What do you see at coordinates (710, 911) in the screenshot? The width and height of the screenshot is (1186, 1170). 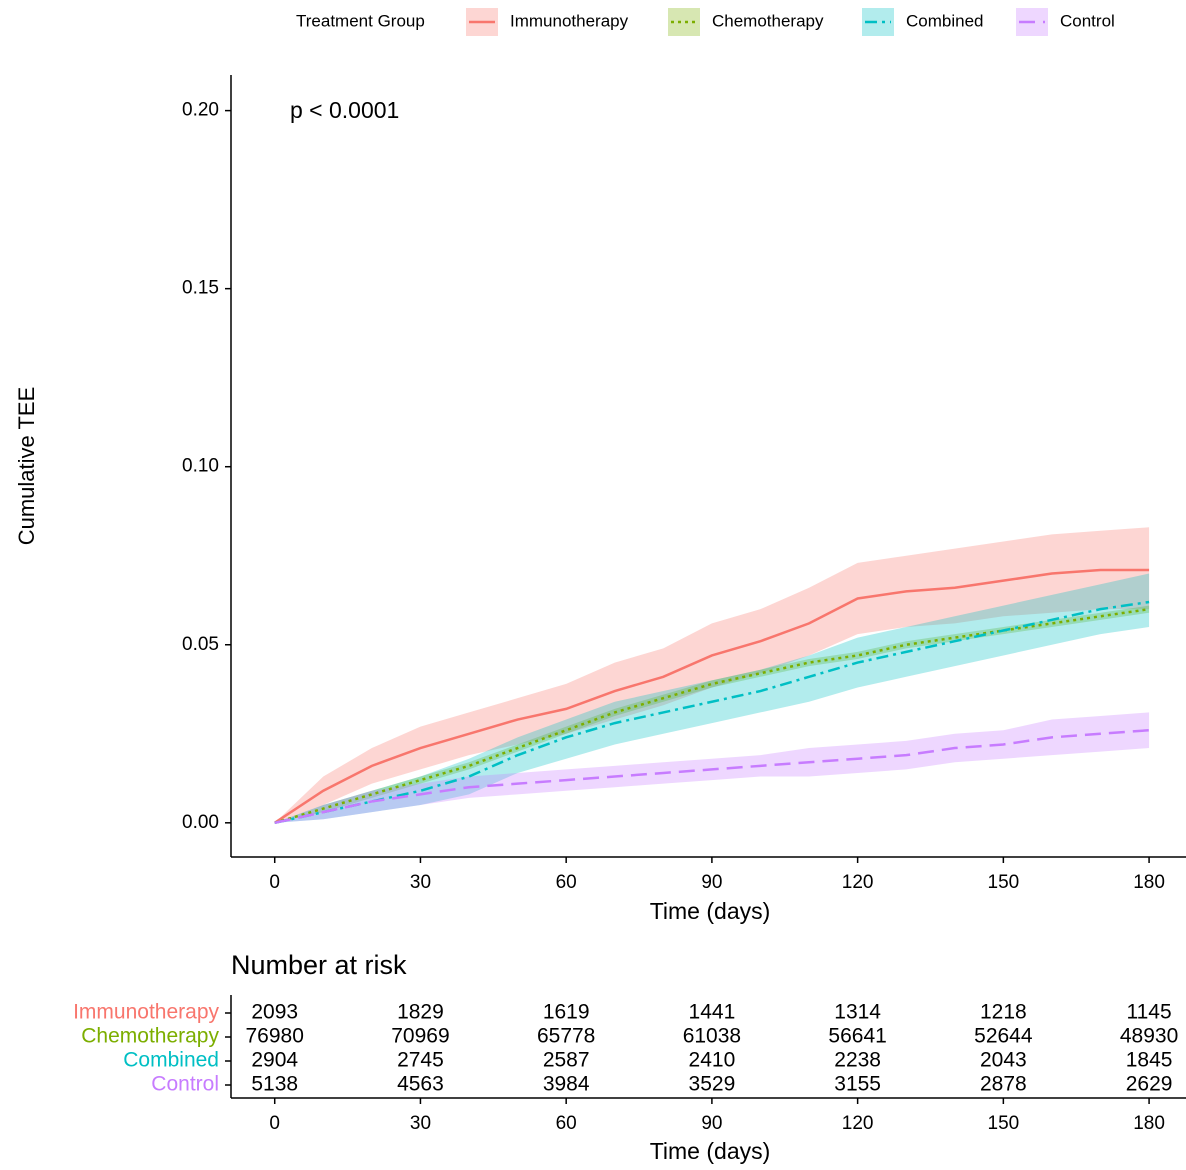 I see `x-axis-label: Time (days)` at bounding box center [710, 911].